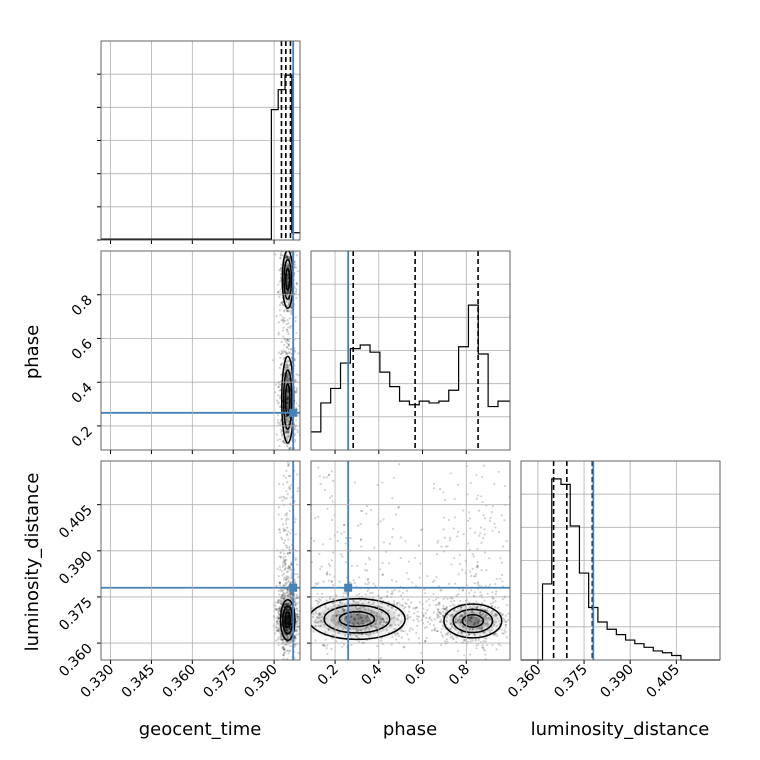 This screenshot has height=760, width=760. What do you see at coordinates (287, 620) in the screenshot?
I see `density-level` at bounding box center [287, 620].